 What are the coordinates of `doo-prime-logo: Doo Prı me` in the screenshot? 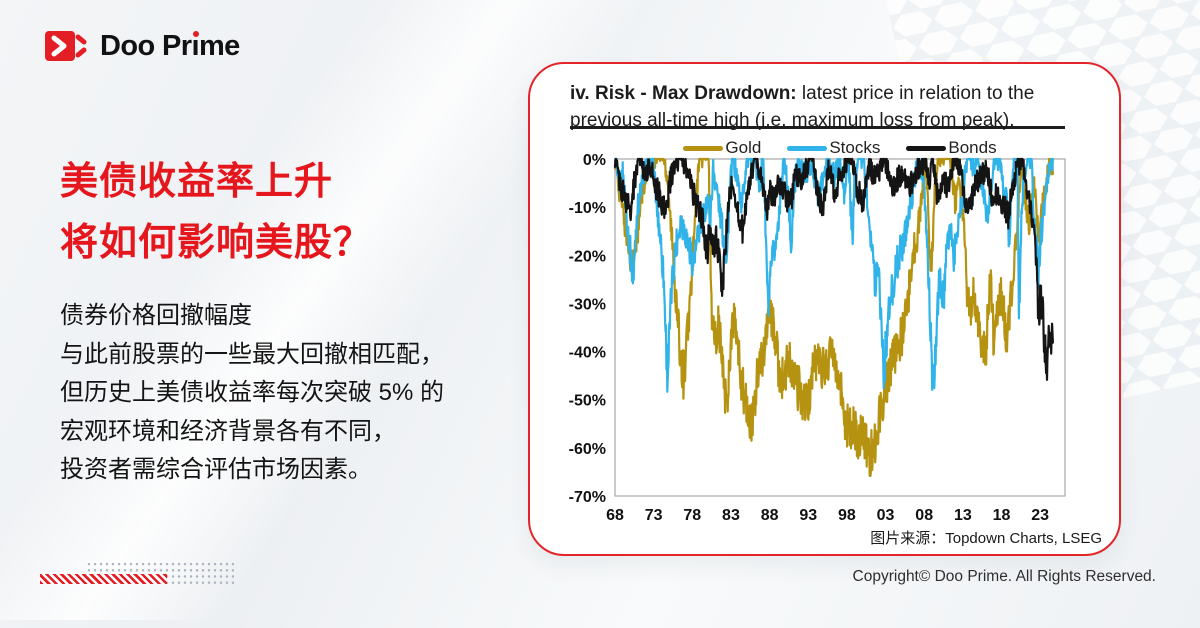 It's located at (142, 46).